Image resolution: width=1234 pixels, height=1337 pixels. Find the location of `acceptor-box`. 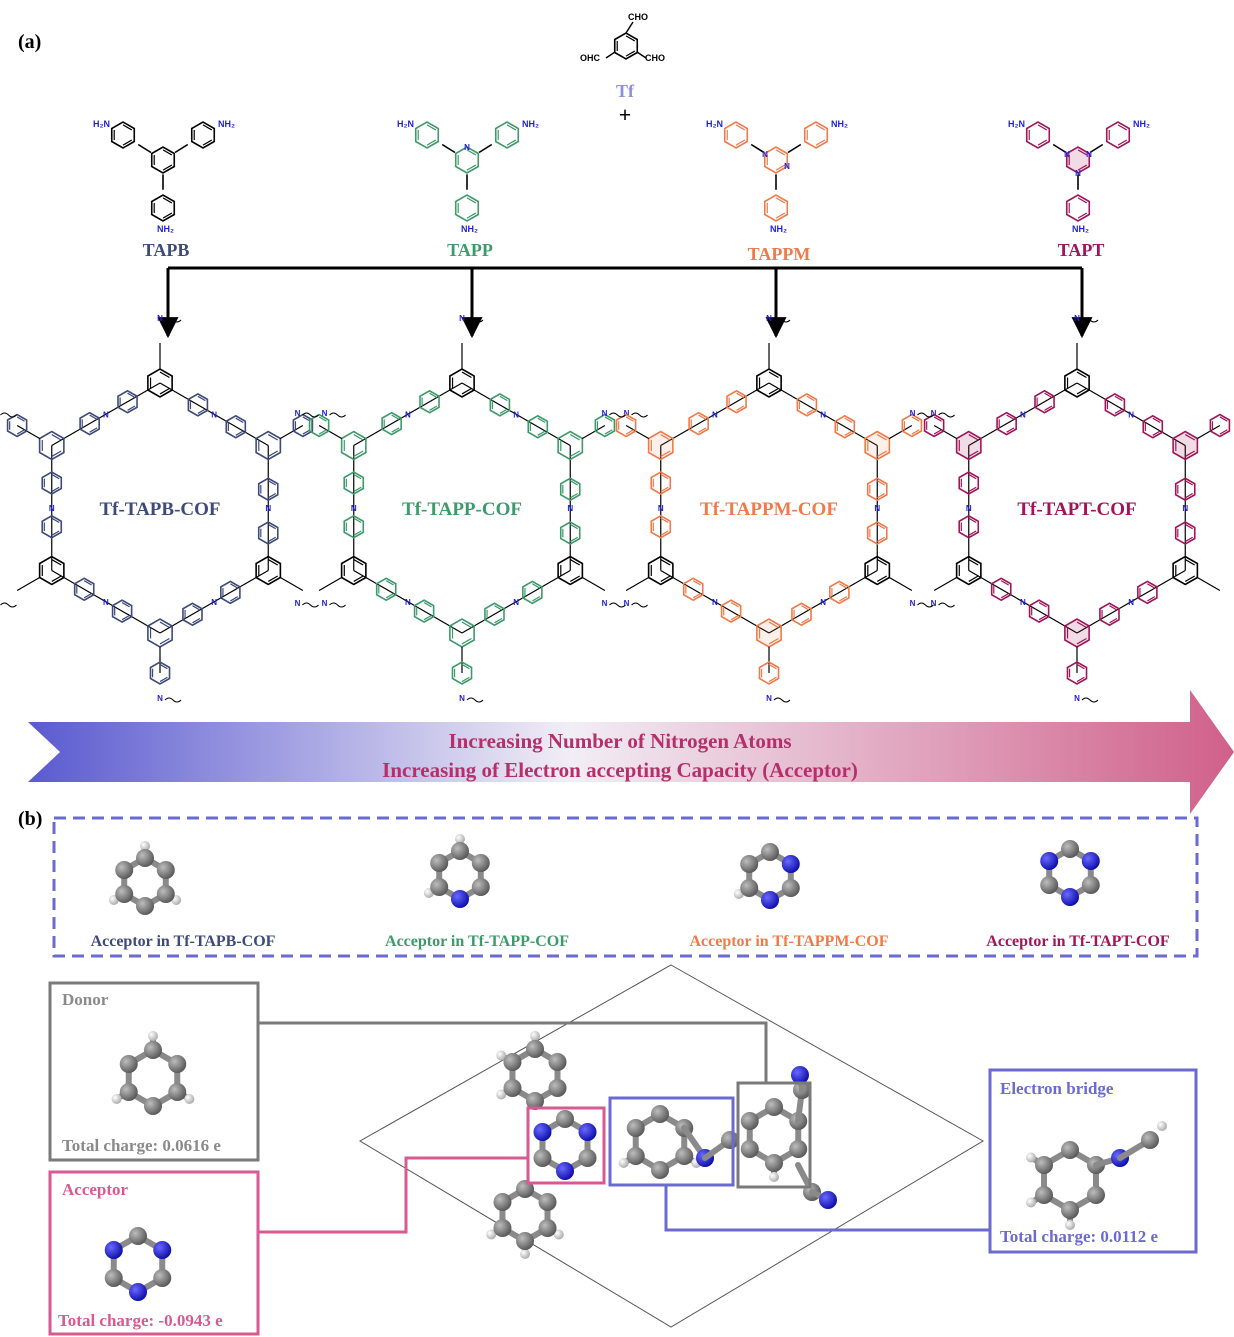

acceptor-box is located at coordinates (154, 1253).